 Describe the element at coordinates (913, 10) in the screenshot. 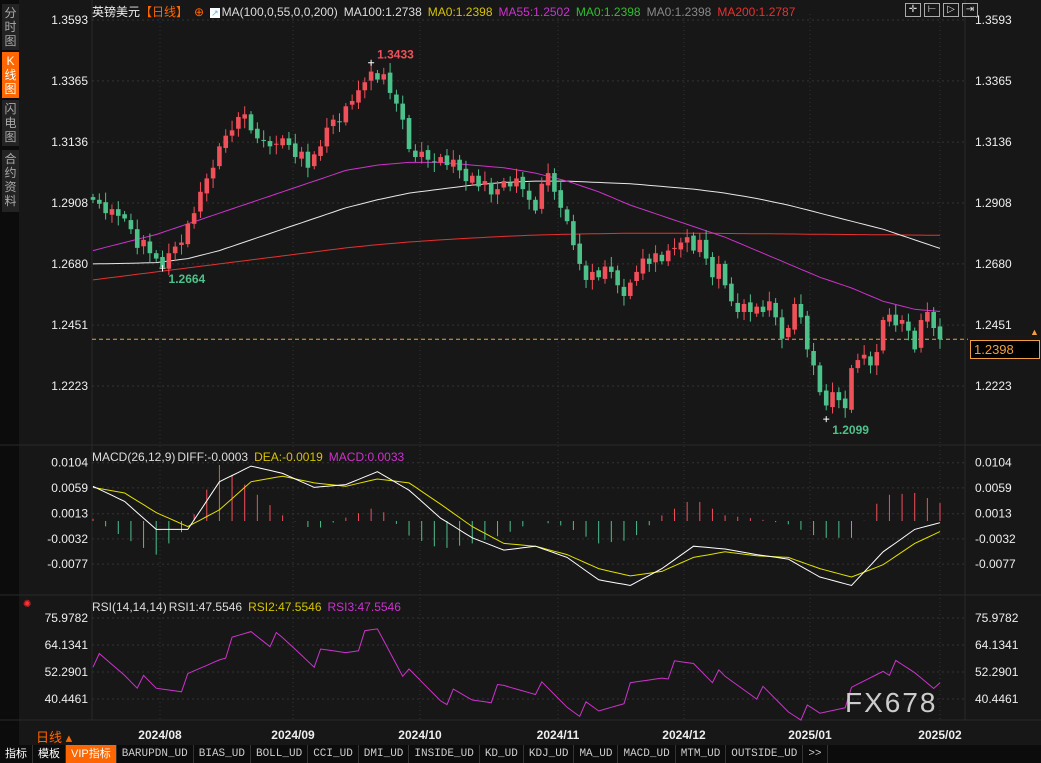

I see `crosshair-tool-icon: ✛` at that location.